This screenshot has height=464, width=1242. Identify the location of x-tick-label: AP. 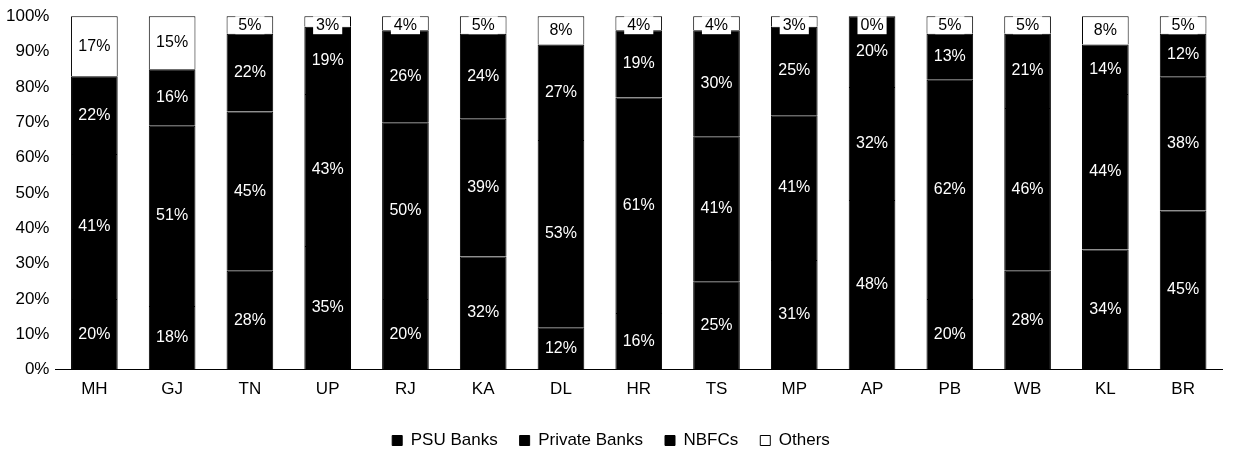
(872, 389).